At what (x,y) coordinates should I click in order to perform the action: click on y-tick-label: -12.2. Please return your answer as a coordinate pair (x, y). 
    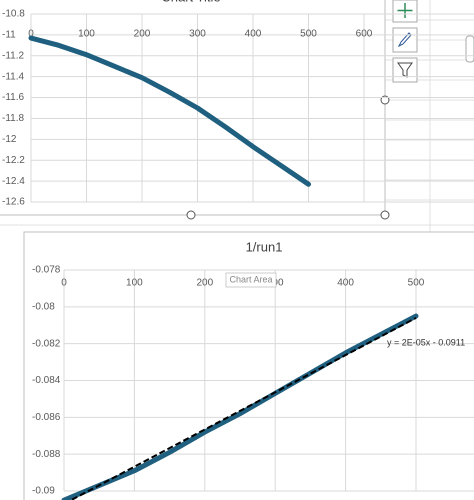
    Looking at the image, I should click on (13, 160).